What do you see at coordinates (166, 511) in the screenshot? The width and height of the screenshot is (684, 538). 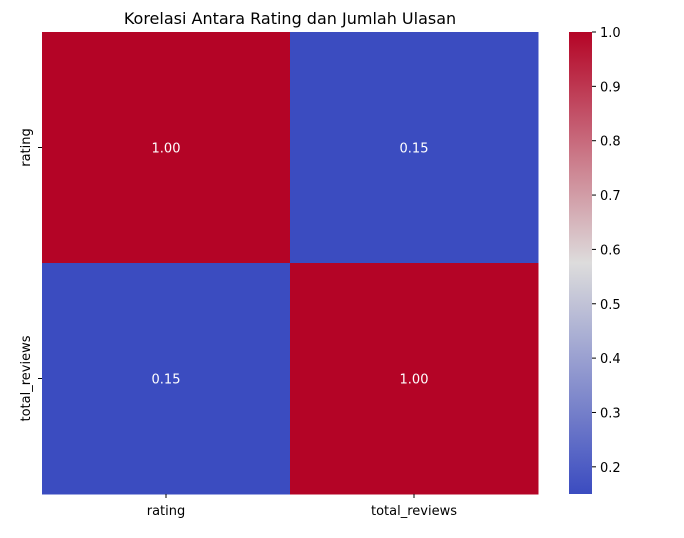 I see `x-tick-label: rating` at bounding box center [166, 511].